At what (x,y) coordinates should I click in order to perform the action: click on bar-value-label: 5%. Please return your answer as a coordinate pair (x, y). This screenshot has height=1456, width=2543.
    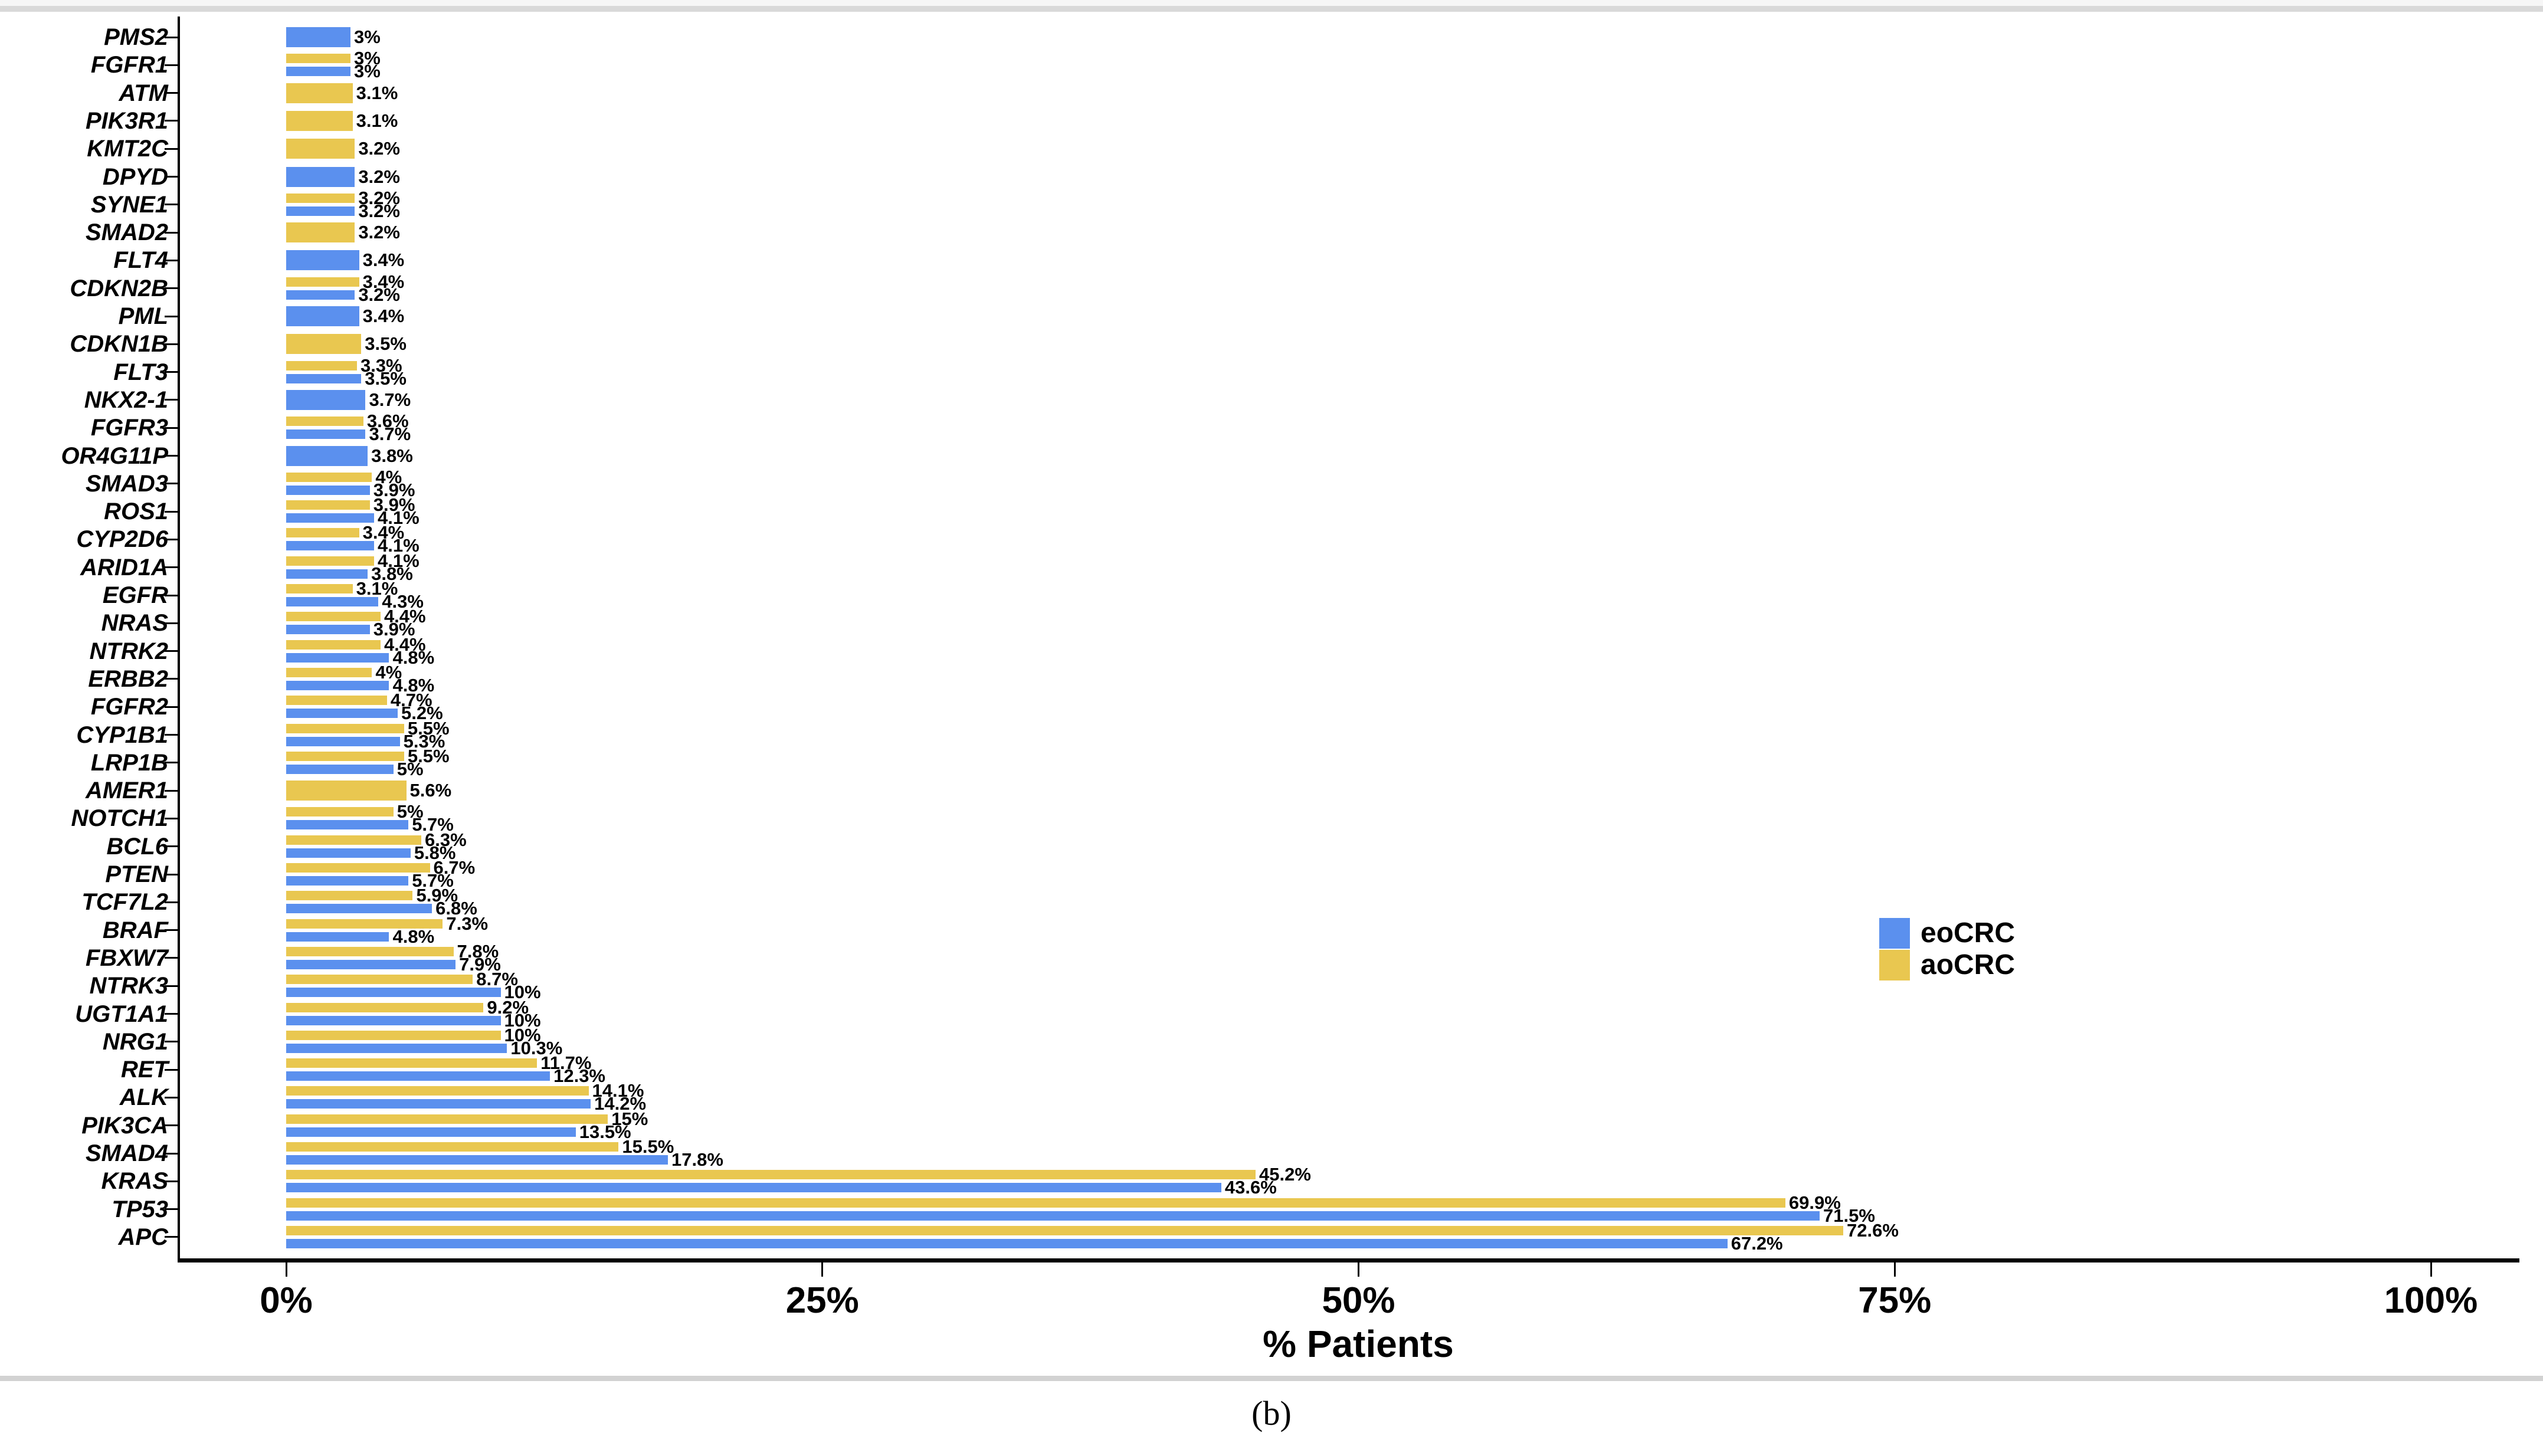
    Looking at the image, I should click on (410, 768).